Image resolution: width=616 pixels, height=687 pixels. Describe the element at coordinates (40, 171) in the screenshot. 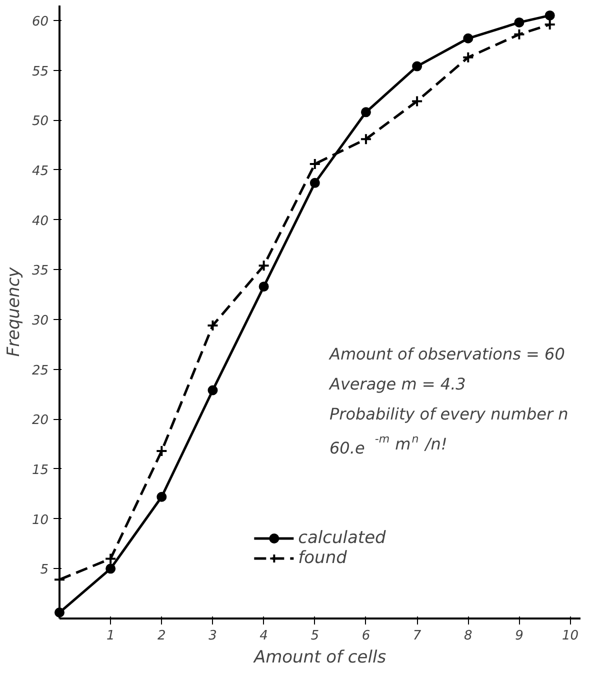

I see `y-tick-label: 45` at that location.